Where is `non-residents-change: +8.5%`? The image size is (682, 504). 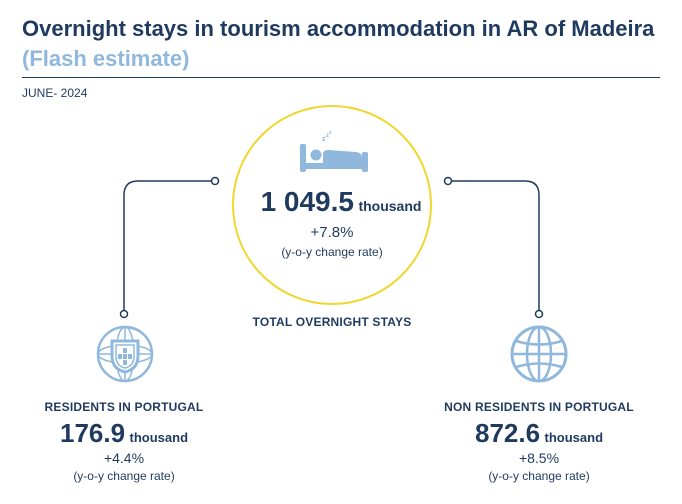
non-residents-change: +8.5% is located at coordinates (539, 458).